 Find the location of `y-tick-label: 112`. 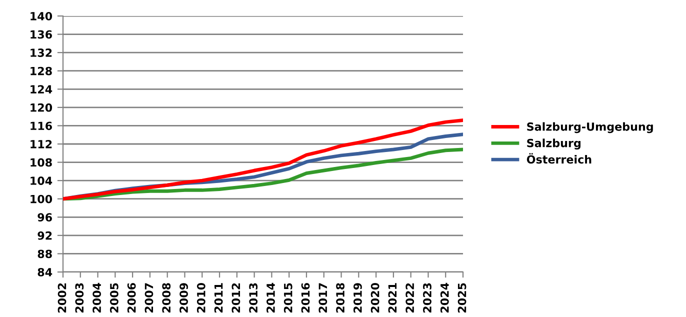

y-tick-label: 112 is located at coordinates (41, 144).